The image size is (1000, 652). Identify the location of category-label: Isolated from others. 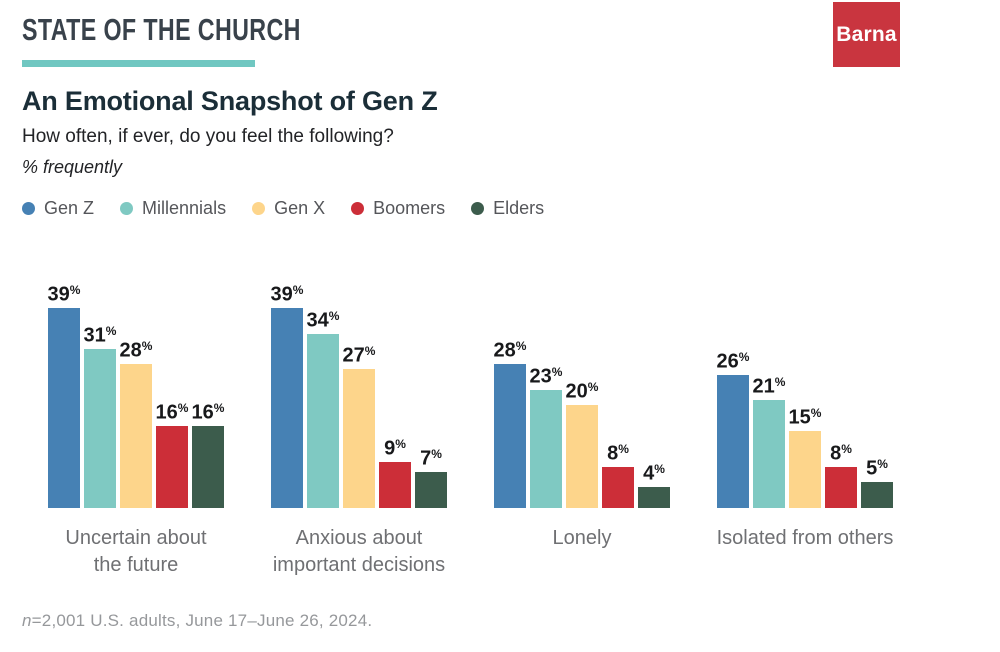
(805, 538).